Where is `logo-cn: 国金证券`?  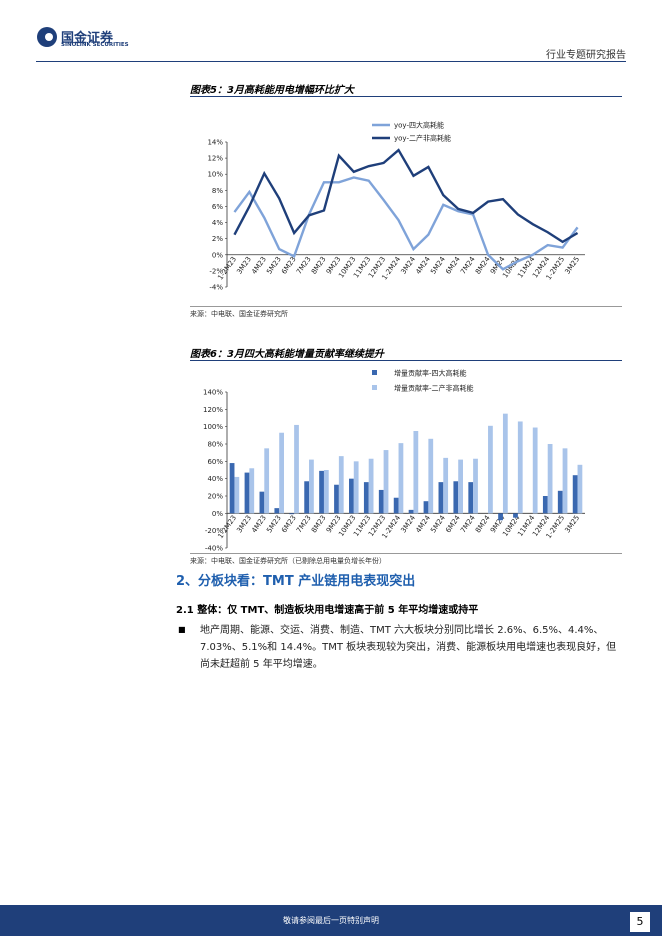
logo-cn: 国金证券 is located at coordinates (87, 38).